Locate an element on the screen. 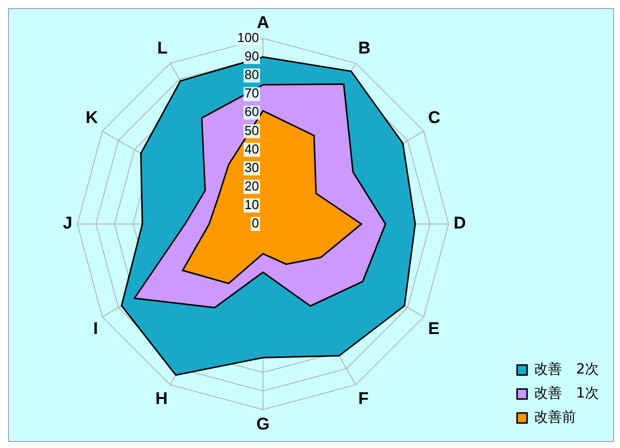 The image size is (620, 448). spoke-label: B is located at coordinates (364, 48).